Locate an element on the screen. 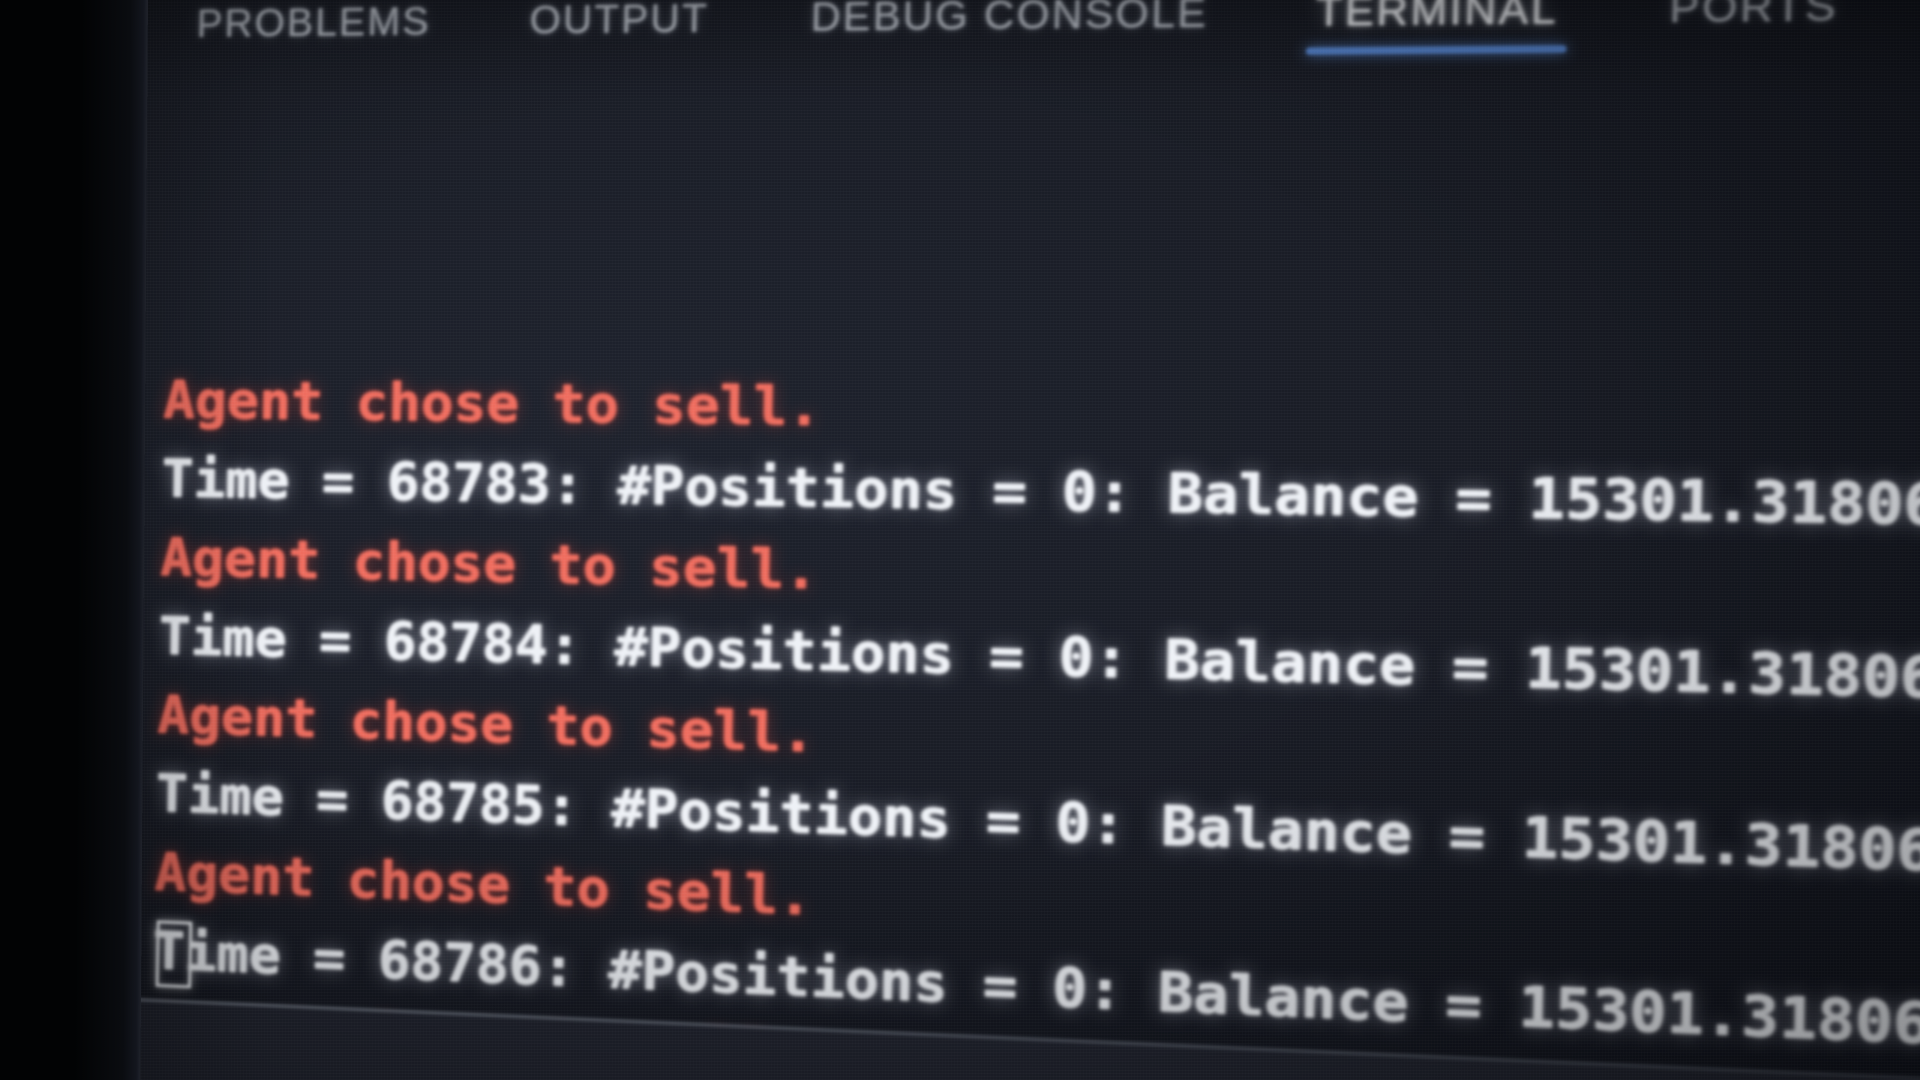 The width and height of the screenshot is (1920, 1080). monitor-bezel-left is located at coordinates (74, 540).